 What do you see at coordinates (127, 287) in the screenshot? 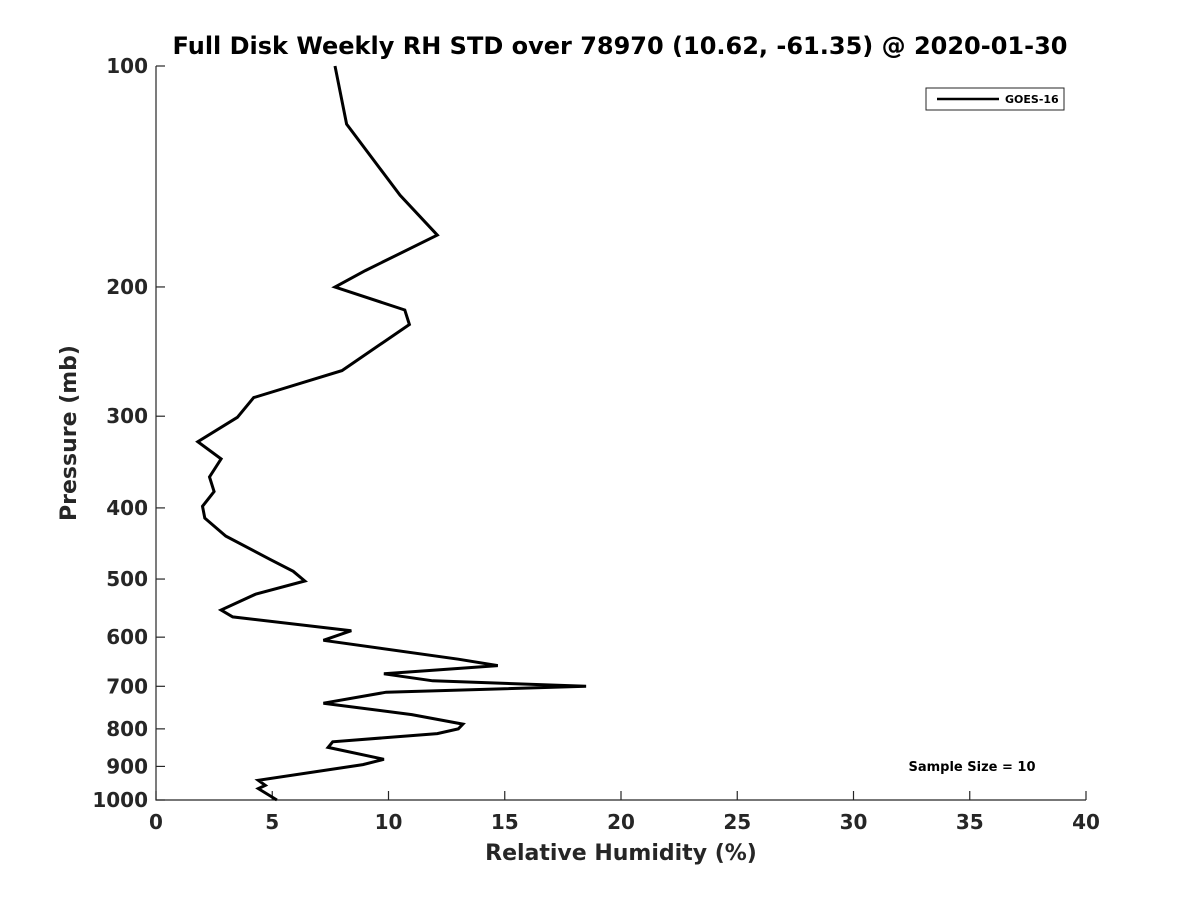
I see `y-tick-label: 200` at bounding box center [127, 287].